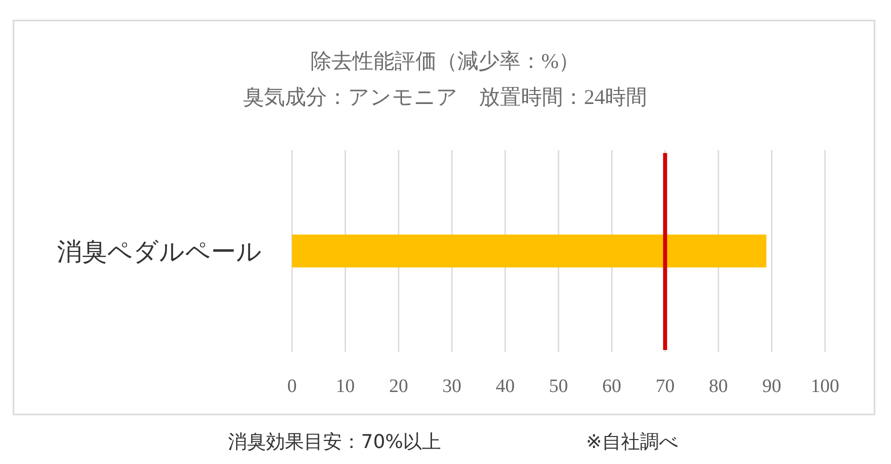 Image resolution: width=891 pixels, height=464 pixels. What do you see at coordinates (292, 386) in the screenshot?
I see `x-tick-label: 0` at bounding box center [292, 386].